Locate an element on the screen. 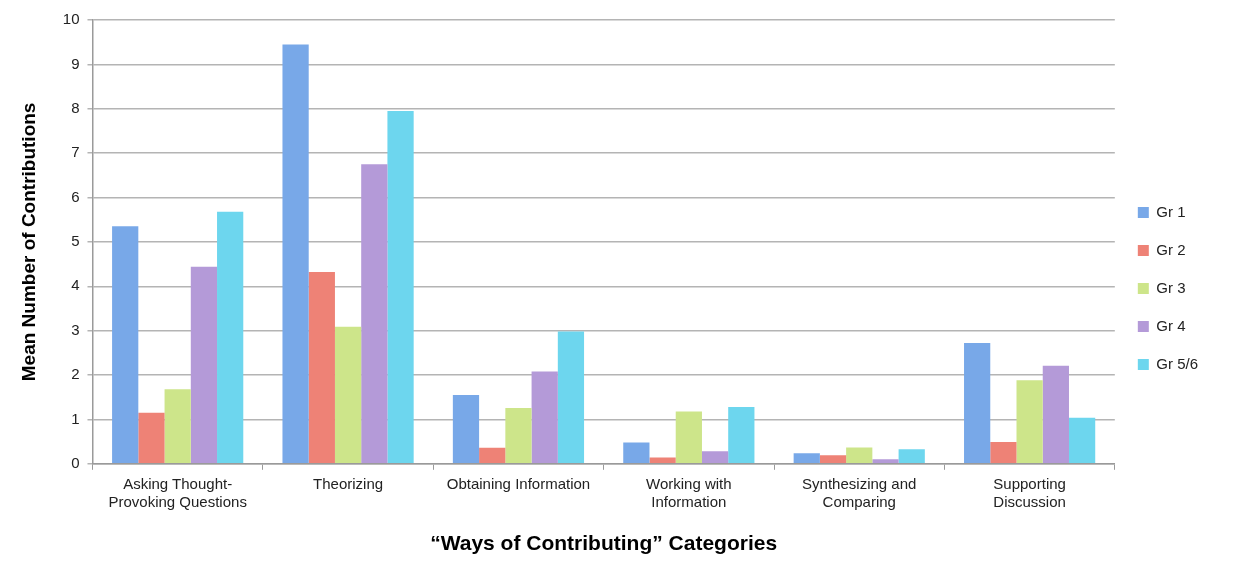 This screenshot has height=571, width=1248. x-axis-title: “Ways of Contributing” Categories is located at coordinates (604, 543).